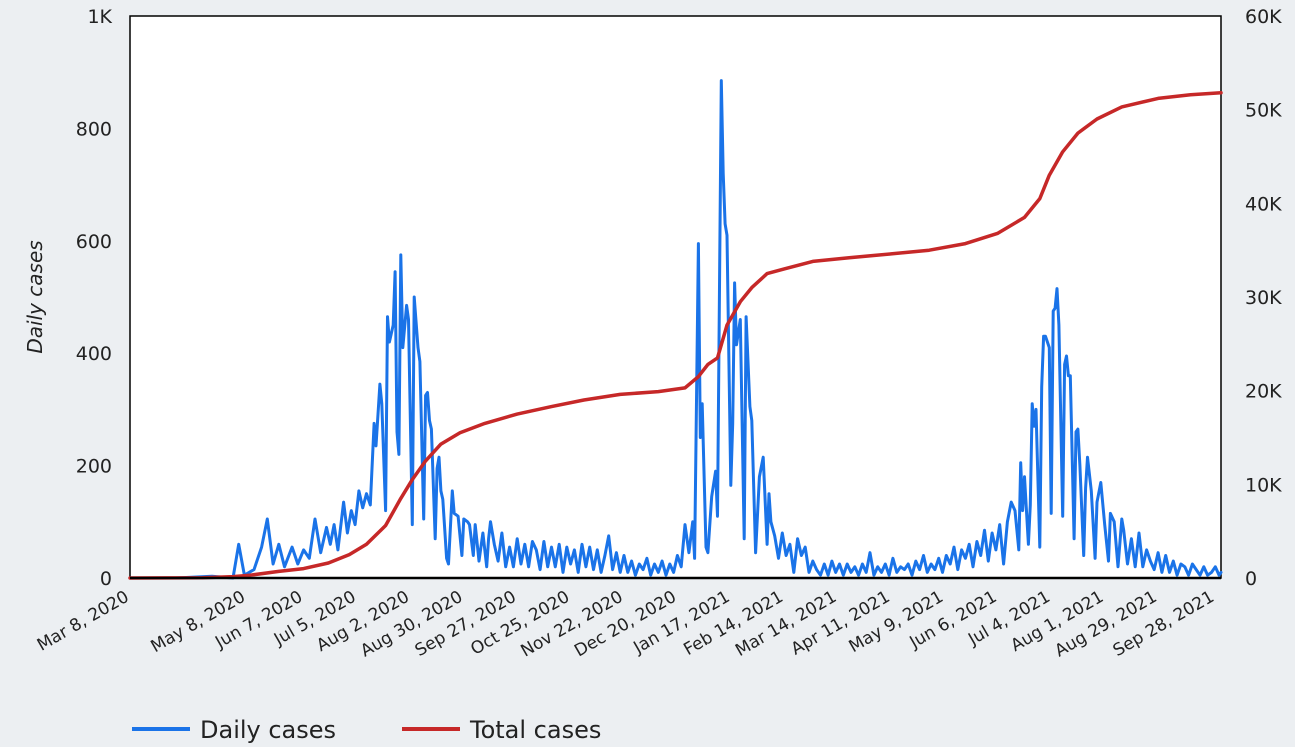 Image resolution: width=1295 pixels, height=747 pixels. Describe the element at coordinates (94, 298) in the screenshot. I see `left-axis-ticks: 0 200 400 600 800 1K` at that location.